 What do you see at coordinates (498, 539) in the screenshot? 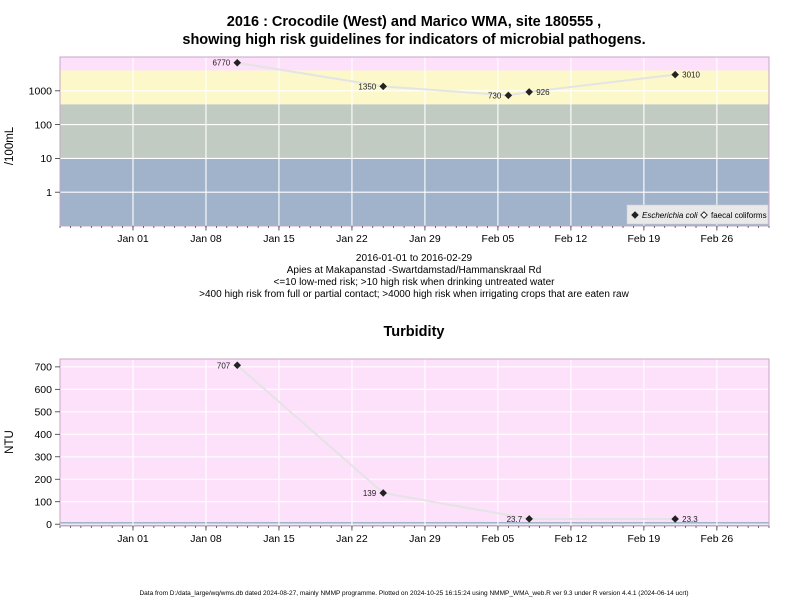
I see `chart2-x-tick-label-5: Feb 05` at bounding box center [498, 539].